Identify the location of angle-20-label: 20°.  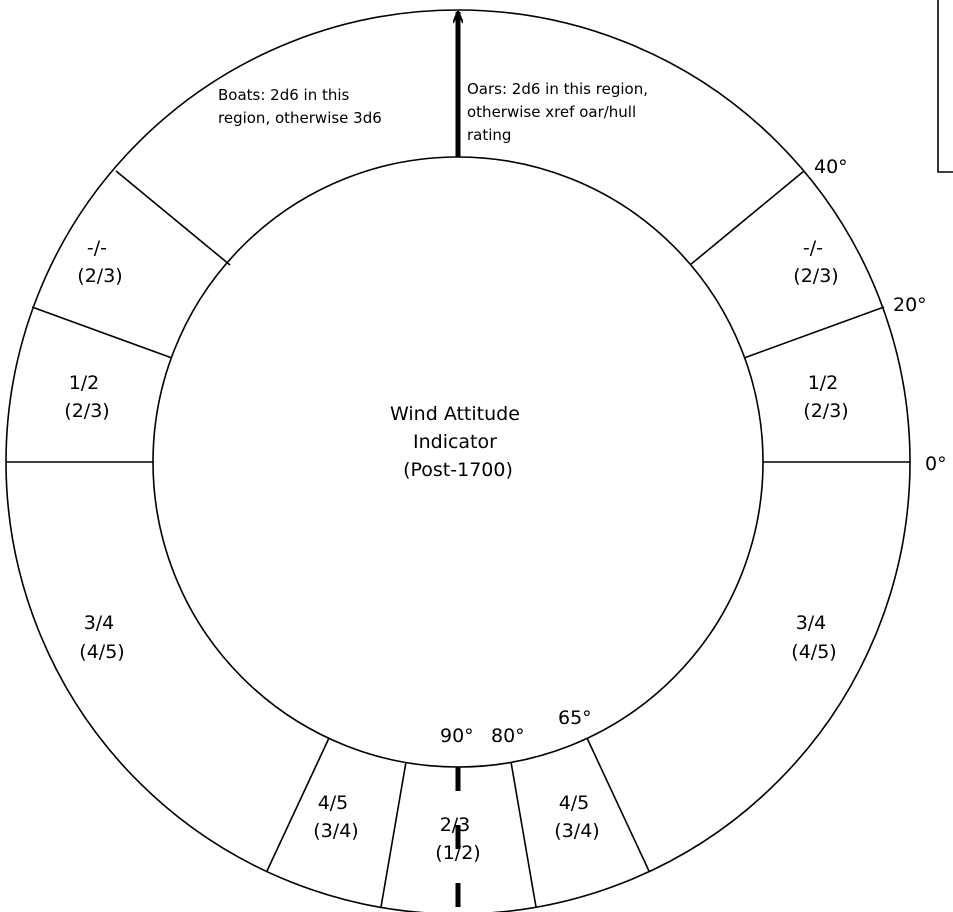
(910, 305).